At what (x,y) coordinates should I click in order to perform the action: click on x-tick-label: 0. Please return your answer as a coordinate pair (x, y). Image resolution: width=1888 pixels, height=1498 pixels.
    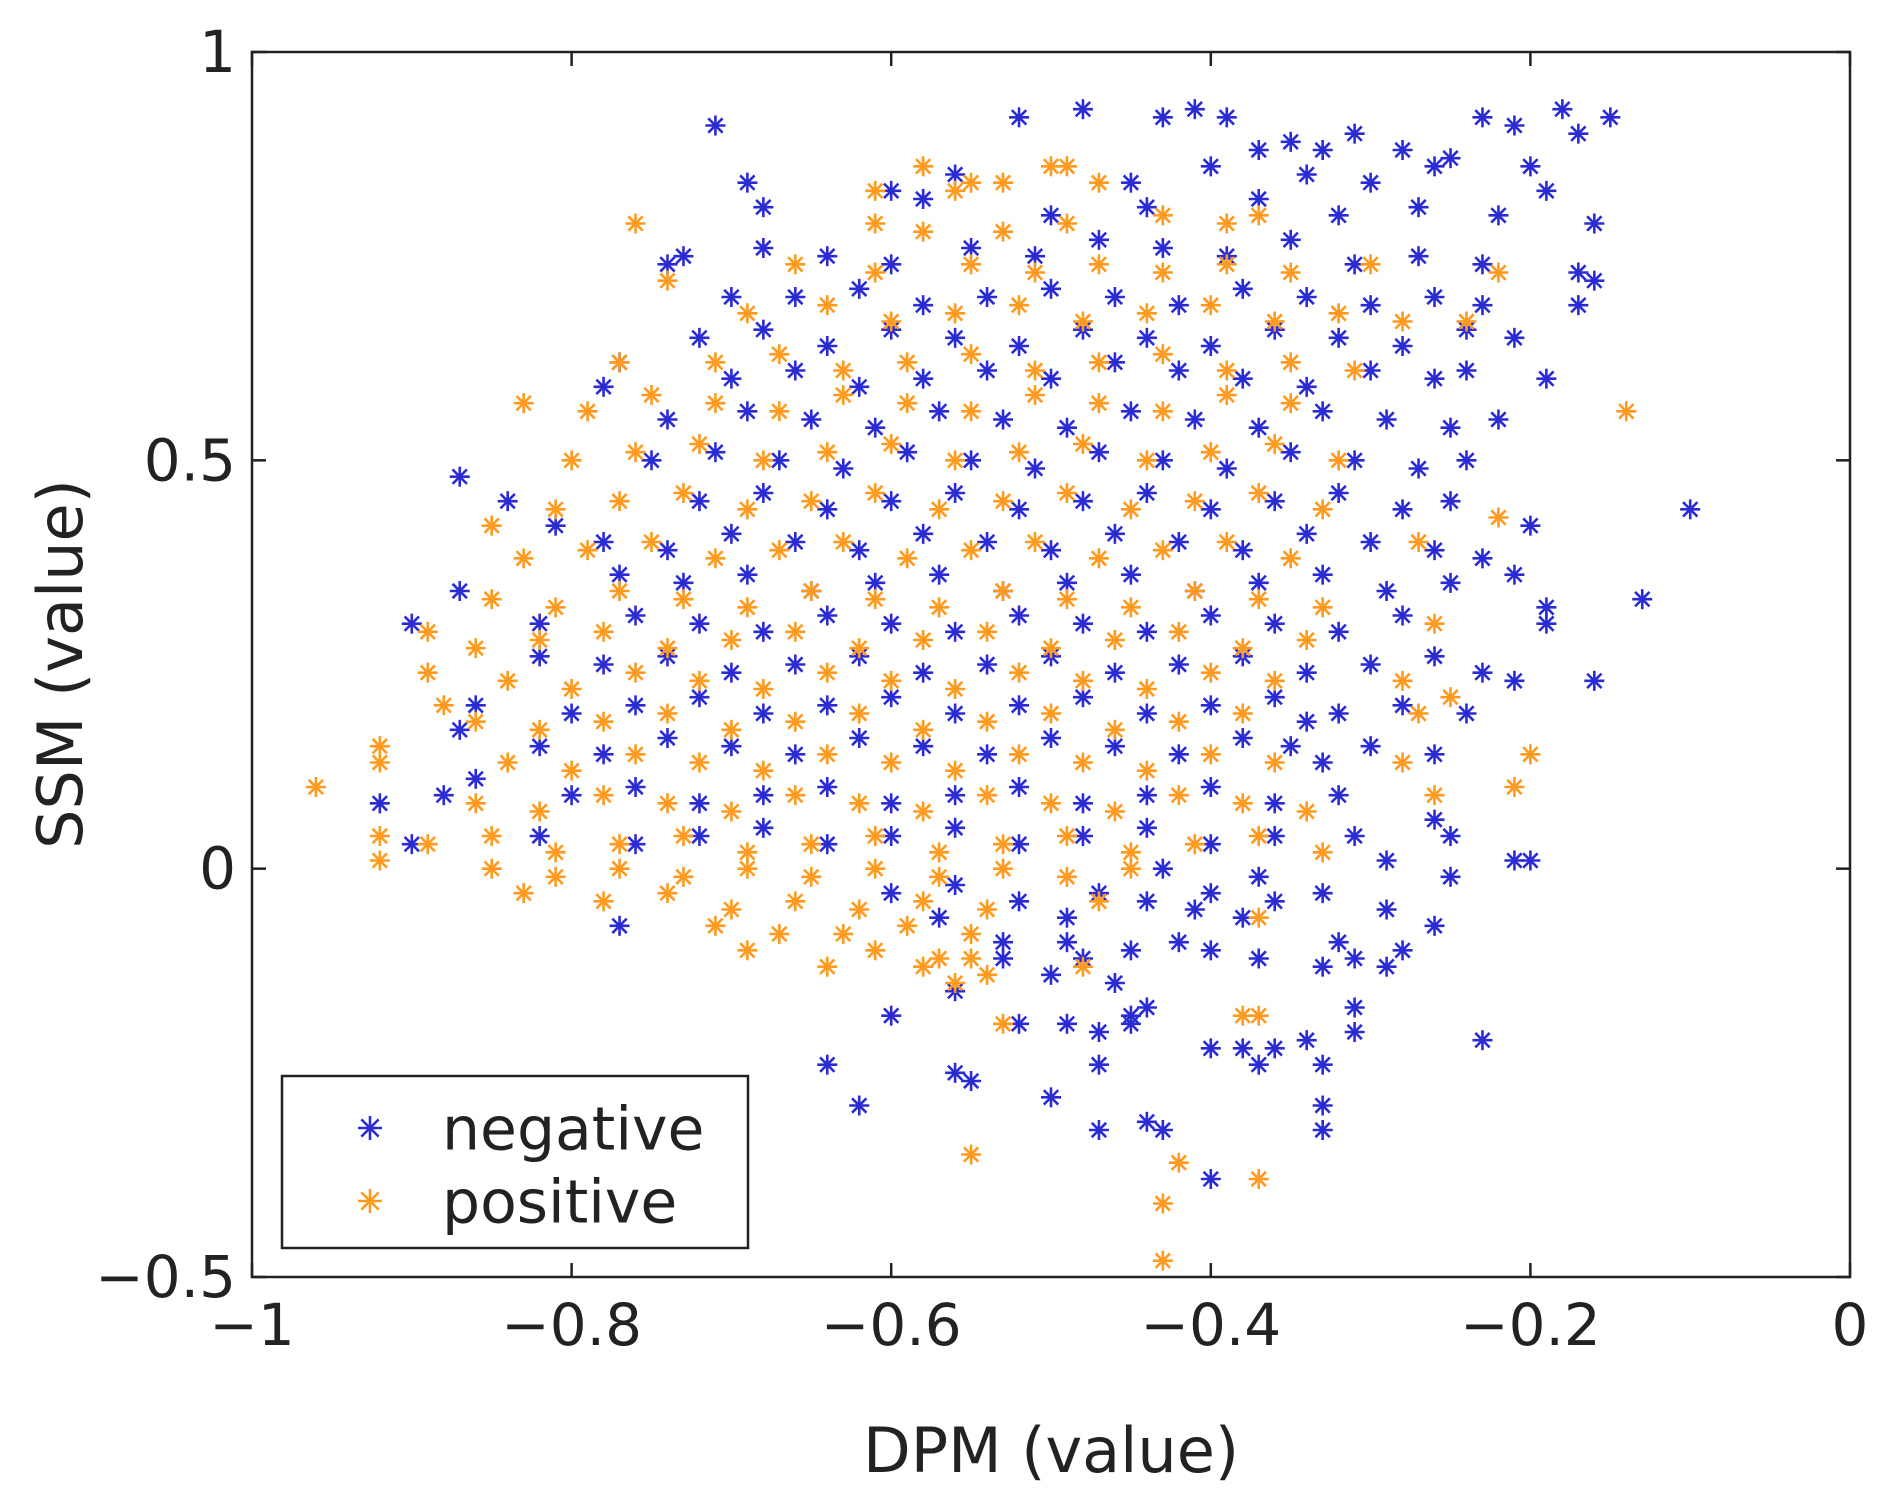
    Looking at the image, I should click on (1850, 1325).